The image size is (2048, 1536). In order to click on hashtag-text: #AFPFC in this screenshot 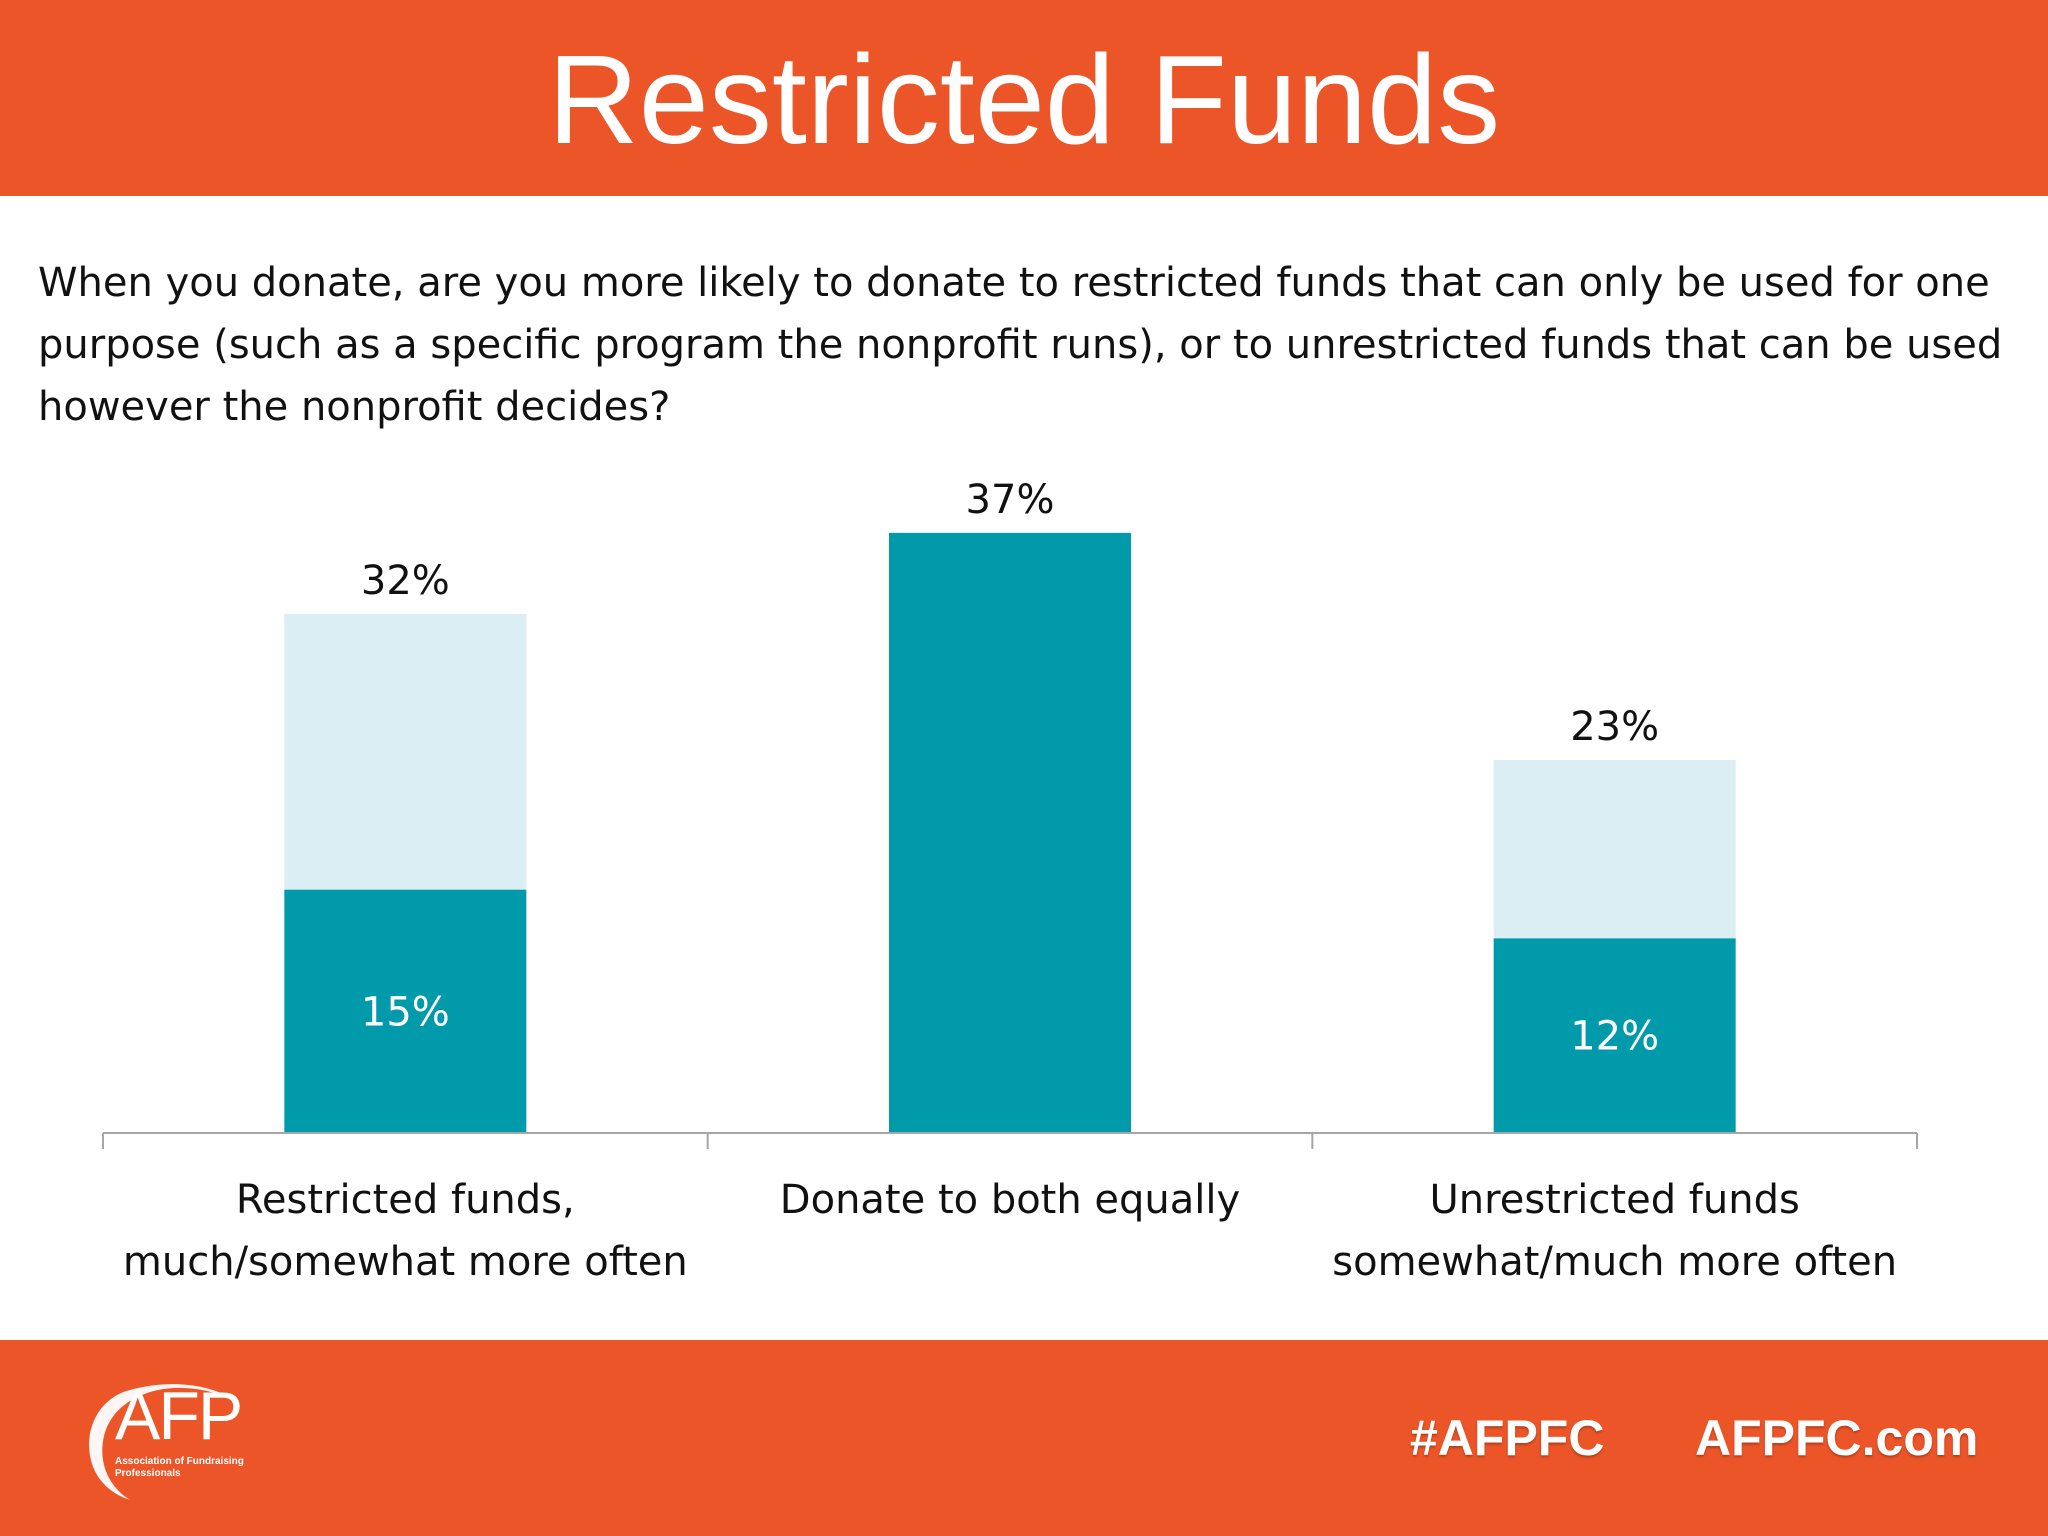, I will do `click(1507, 1438)`.